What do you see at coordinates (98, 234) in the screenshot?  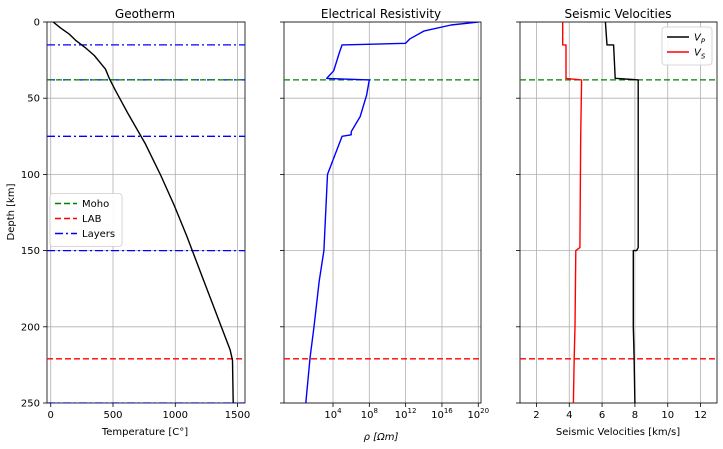 I see `legend-label: Layers` at bounding box center [98, 234].